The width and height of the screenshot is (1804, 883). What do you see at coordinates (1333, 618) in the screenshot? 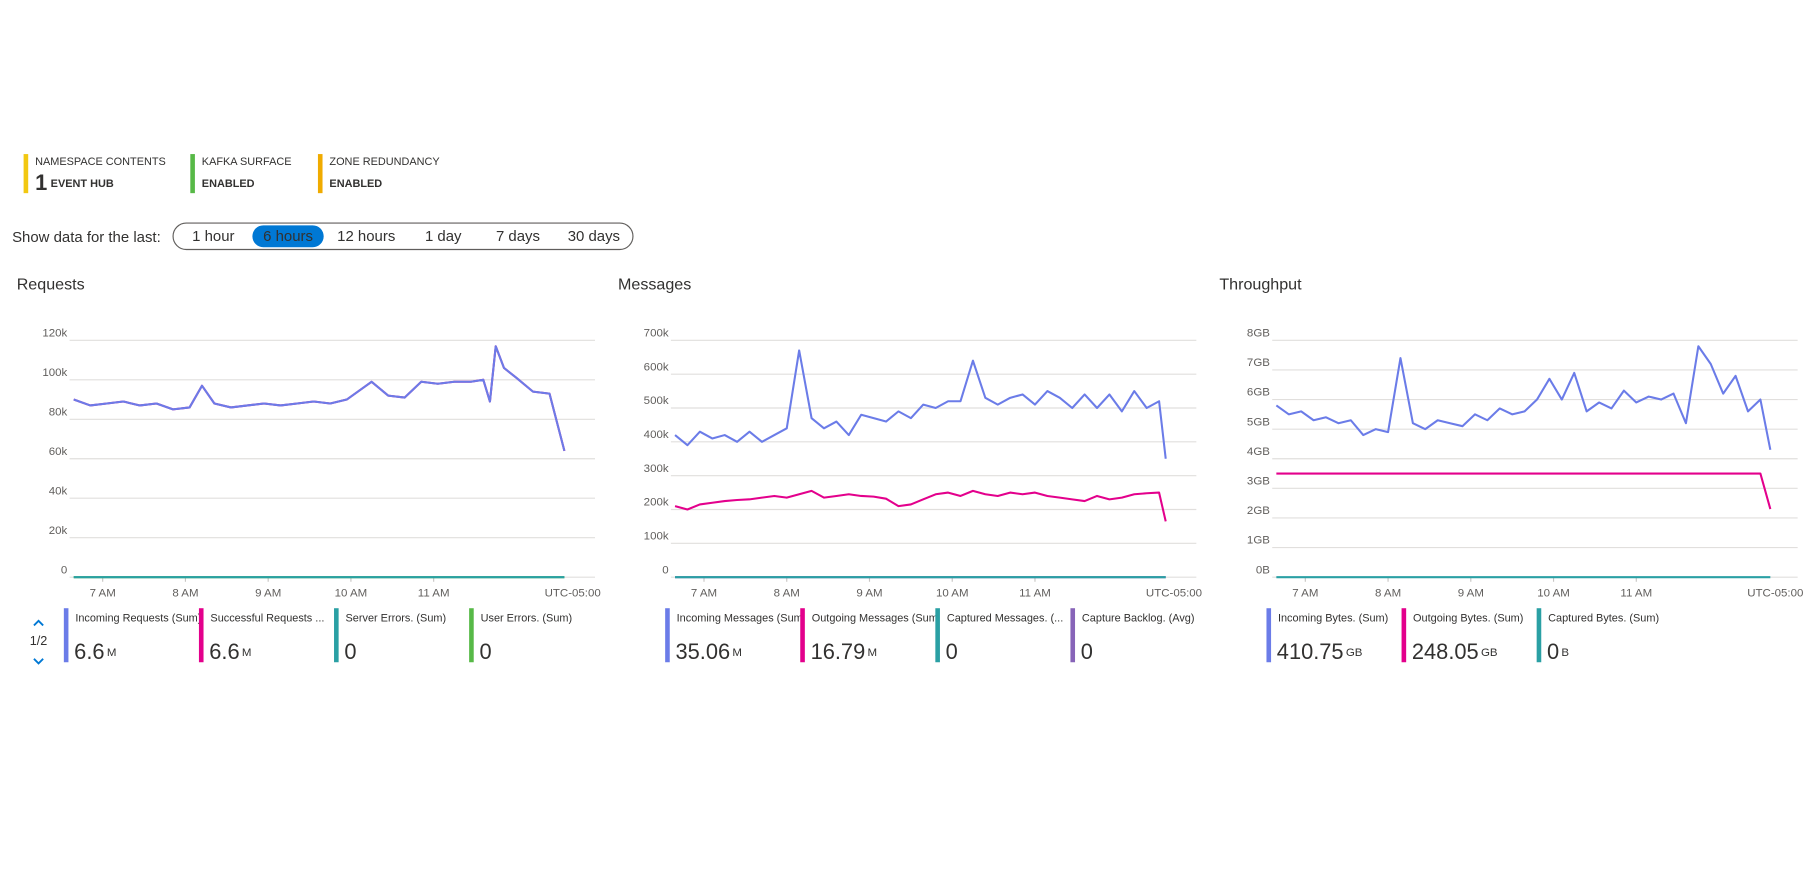
I see `legend-name: Incoming Bytes. (Sum)` at bounding box center [1333, 618].